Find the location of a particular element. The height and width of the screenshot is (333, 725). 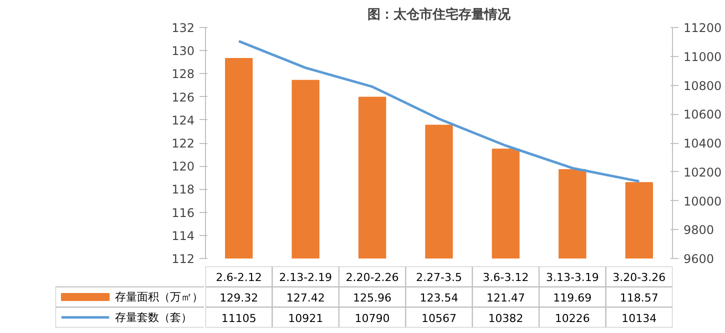

x-tick-label: 2.13-2.19 is located at coordinates (305, 277).